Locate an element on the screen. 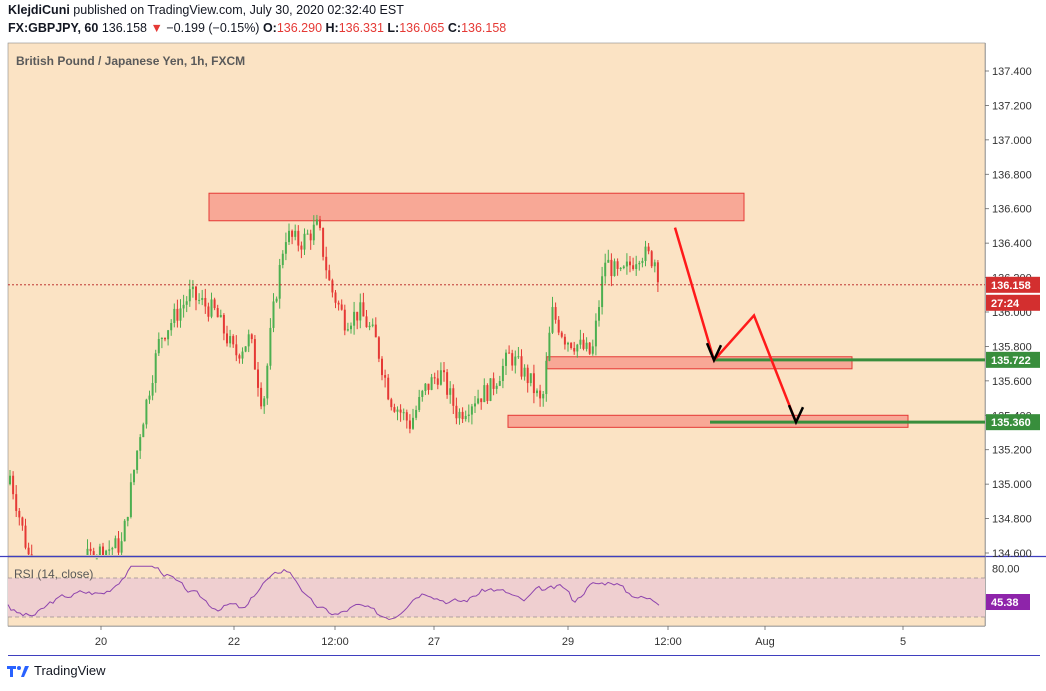 Image resolution: width=1046 pixels, height=691 pixels. countdown-label-box is located at coordinates (1013, 302).